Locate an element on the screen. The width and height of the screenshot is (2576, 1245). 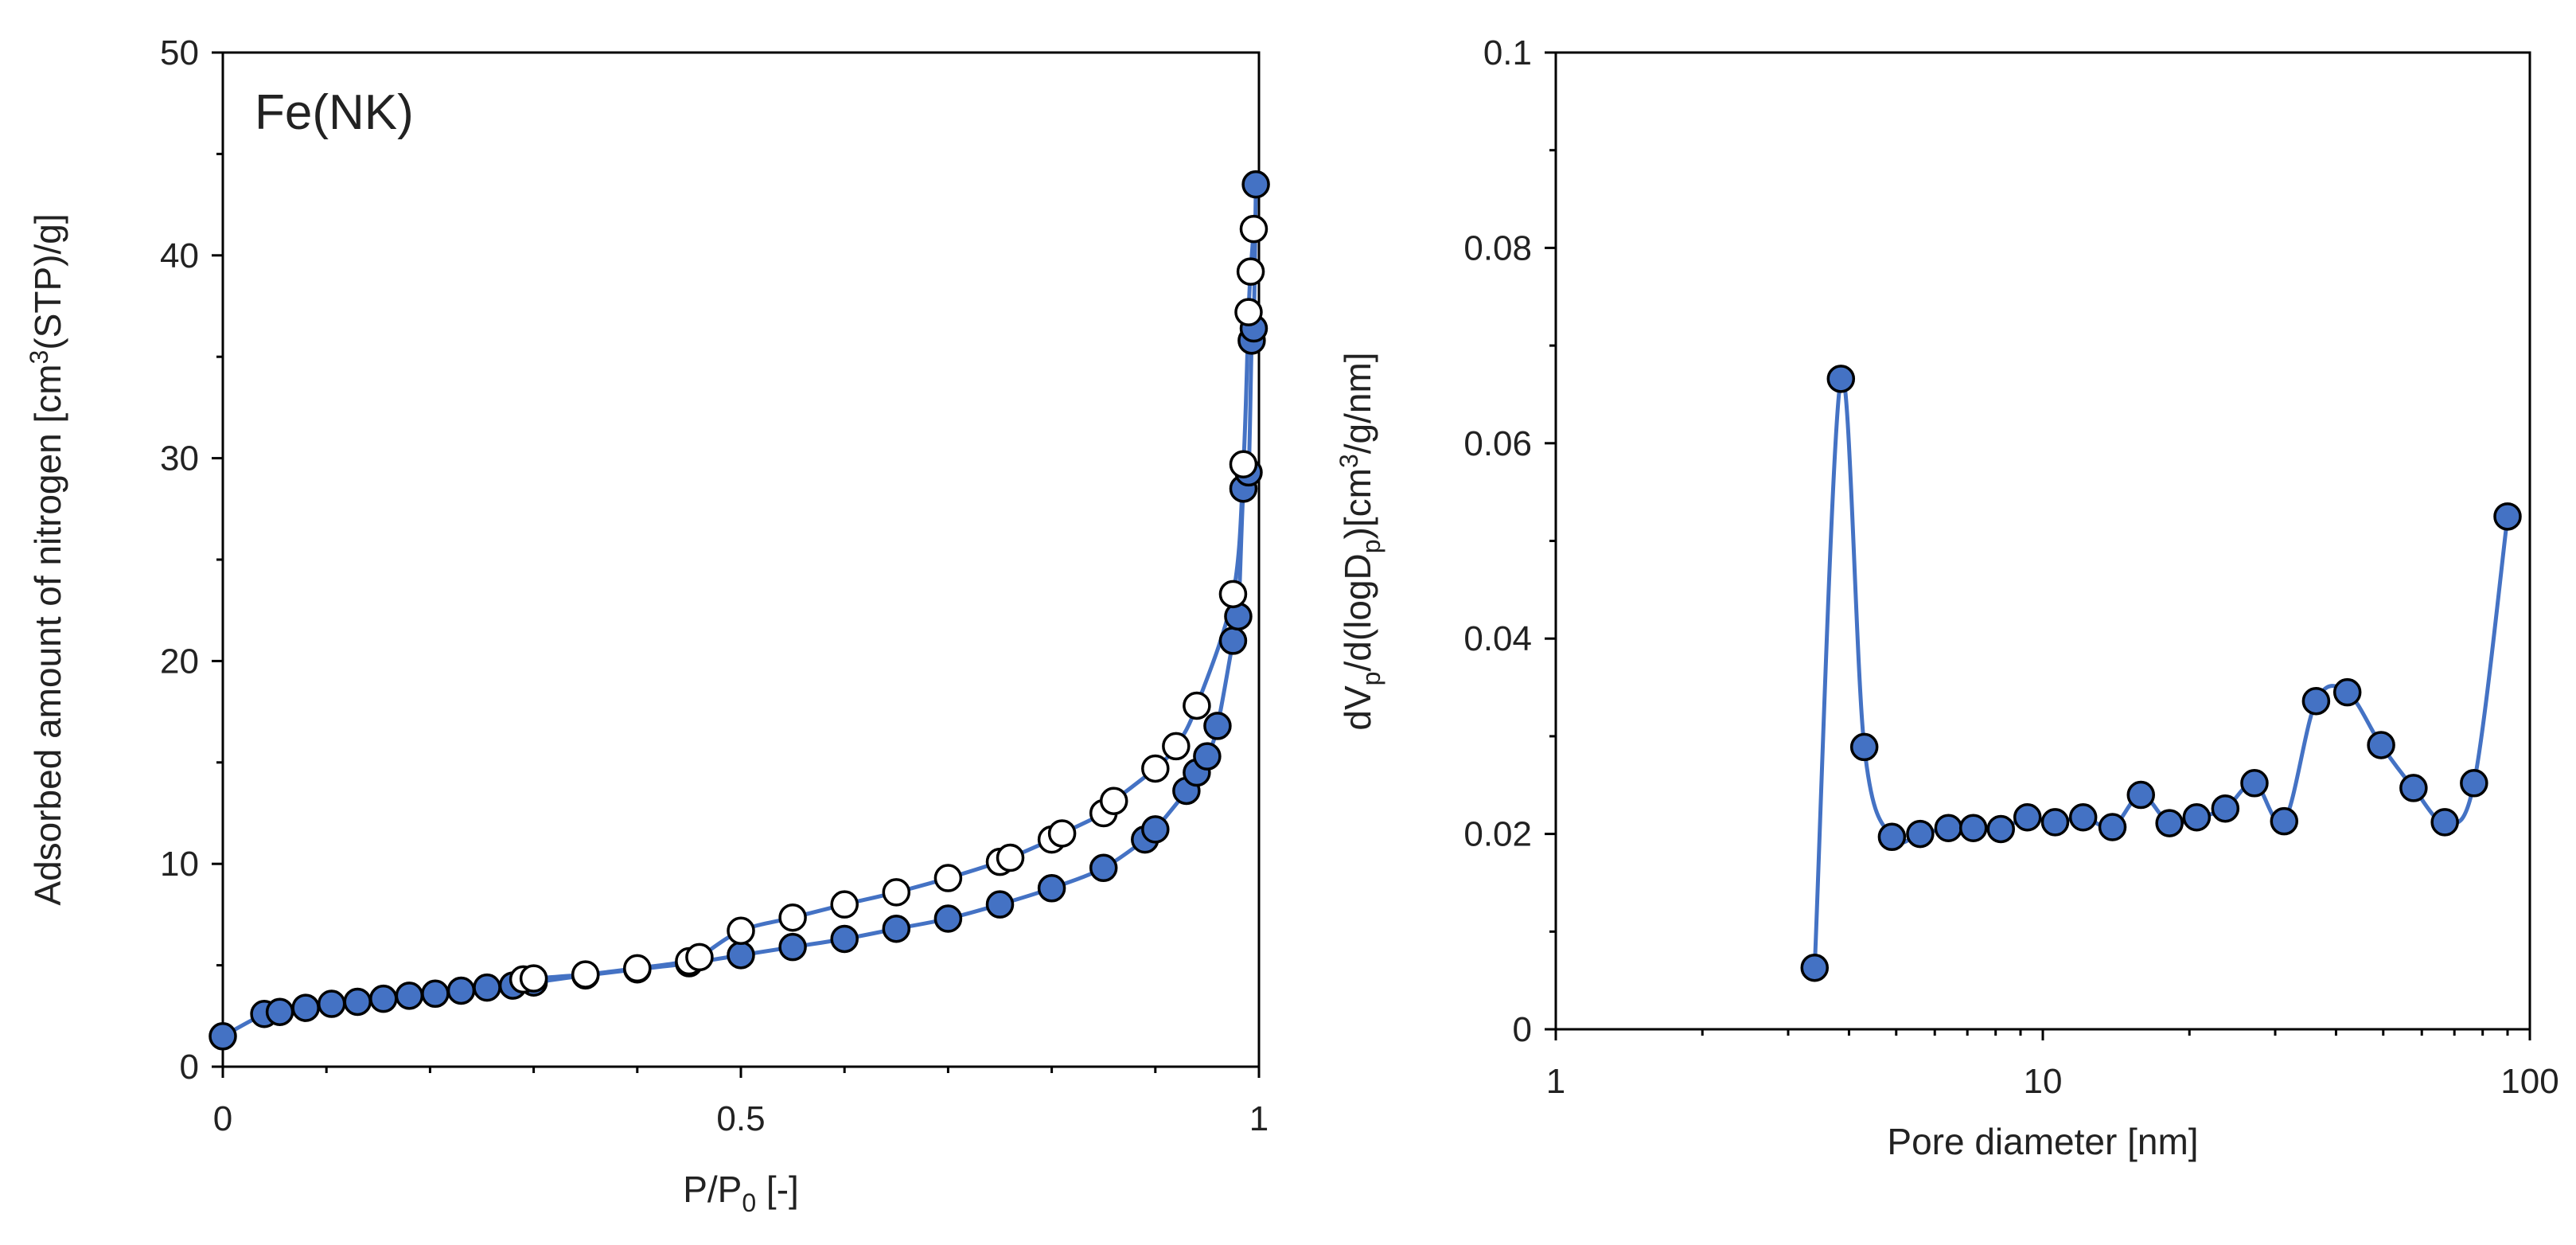
pore-x-tick-label: 100 is located at coordinates (2529, 1081).